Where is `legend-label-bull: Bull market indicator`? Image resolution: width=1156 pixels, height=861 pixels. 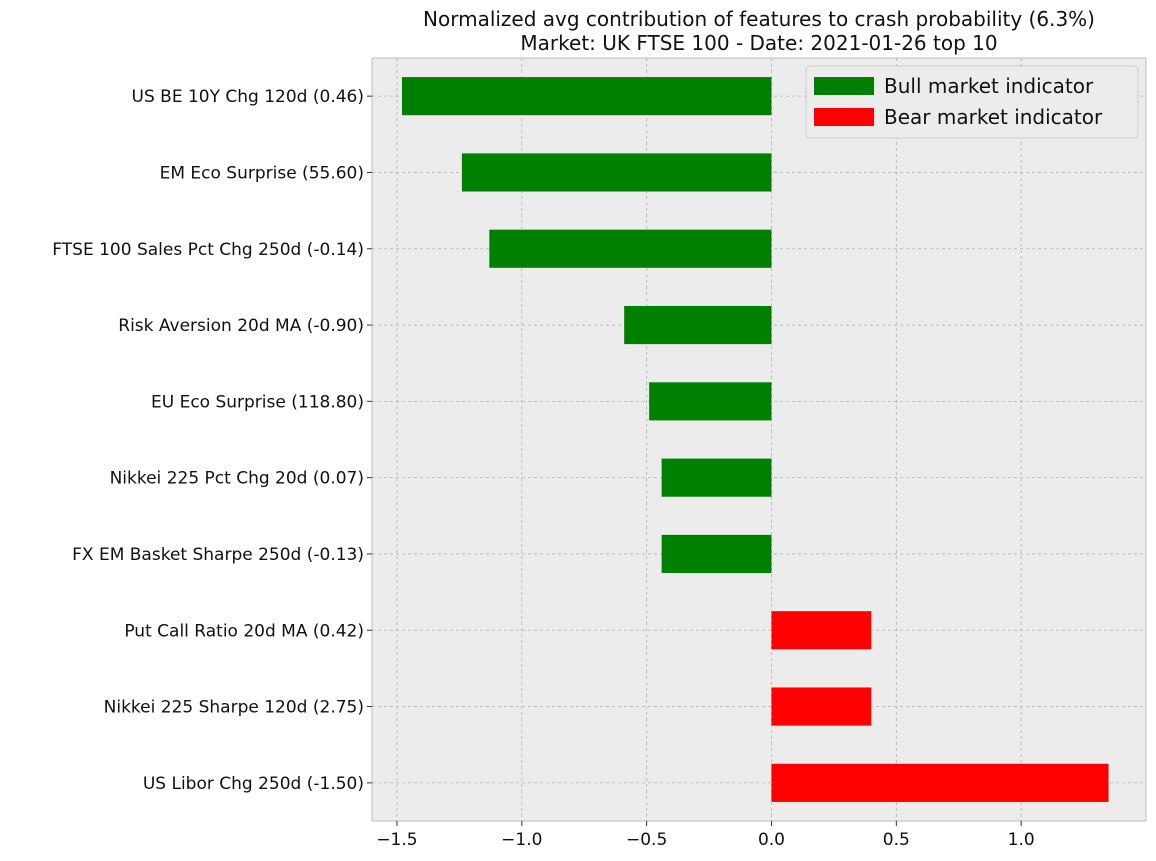
legend-label-bull: Bull market indicator is located at coordinates (989, 86).